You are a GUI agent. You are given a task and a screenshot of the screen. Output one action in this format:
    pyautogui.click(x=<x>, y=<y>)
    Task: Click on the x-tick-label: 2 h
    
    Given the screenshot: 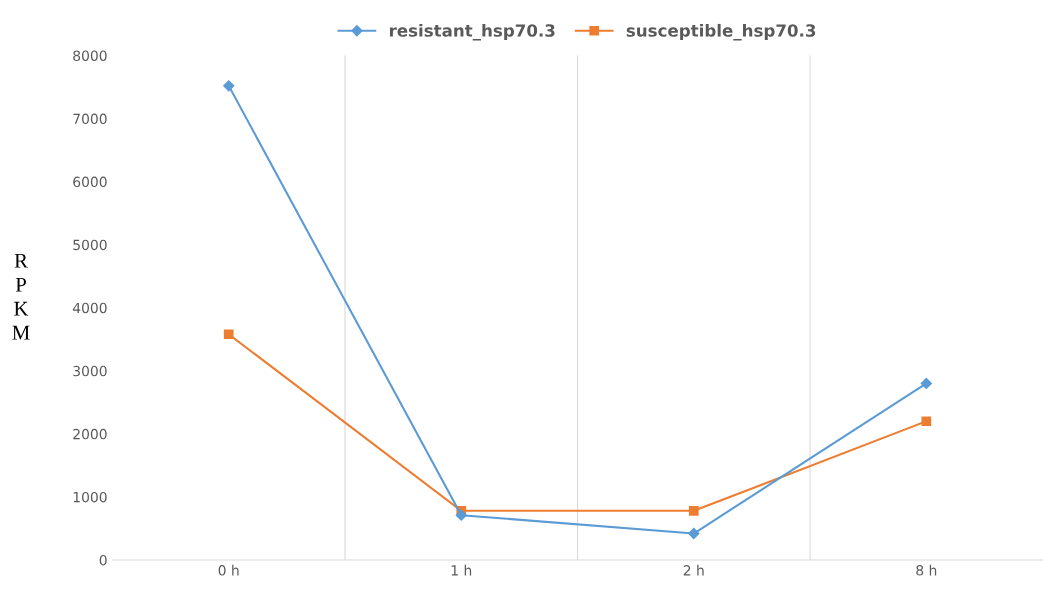 What is the action you would take?
    pyautogui.click(x=693, y=570)
    